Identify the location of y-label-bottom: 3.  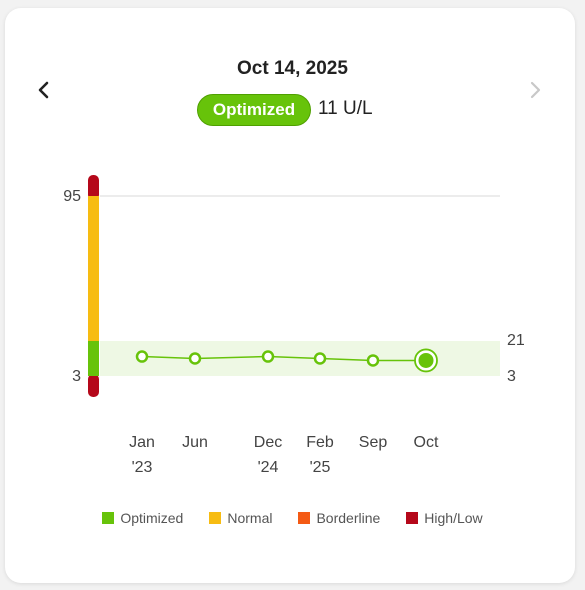
(76, 376).